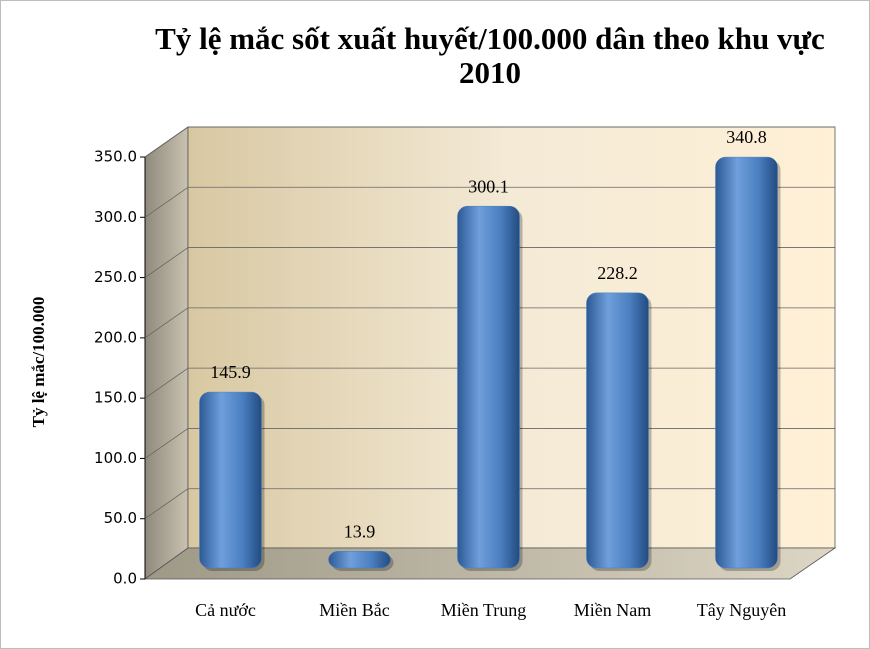 The width and height of the screenshot is (870, 649). What do you see at coordinates (166, 353) in the screenshot?
I see `side-wall` at bounding box center [166, 353].